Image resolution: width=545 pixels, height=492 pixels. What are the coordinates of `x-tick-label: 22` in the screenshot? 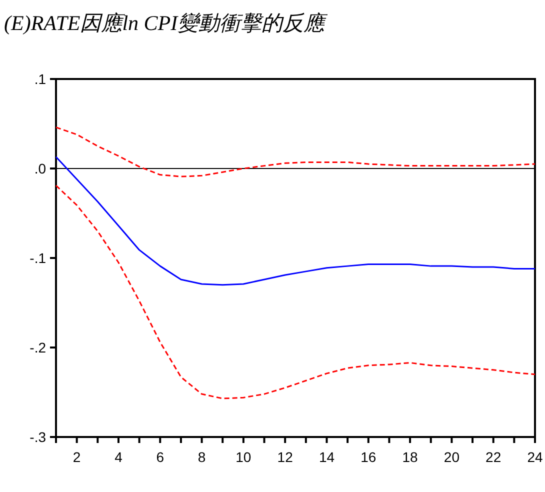 It's located at (494, 457).